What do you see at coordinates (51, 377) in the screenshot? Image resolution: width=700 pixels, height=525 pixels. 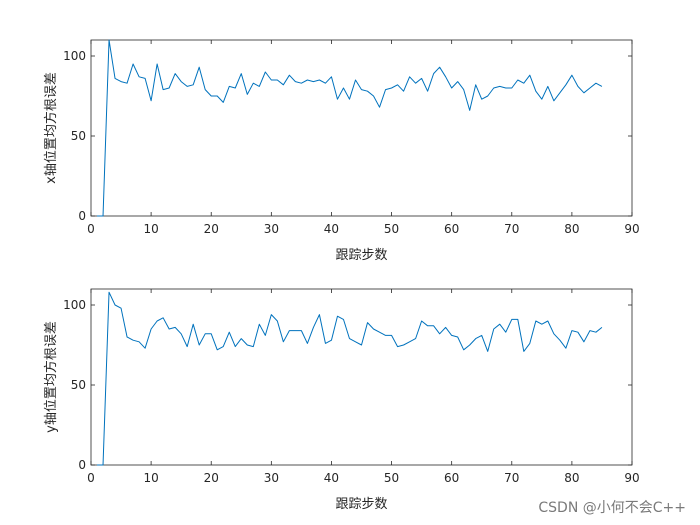 I see `y-axis-label: y轴位置均方根误差` at bounding box center [51, 377].